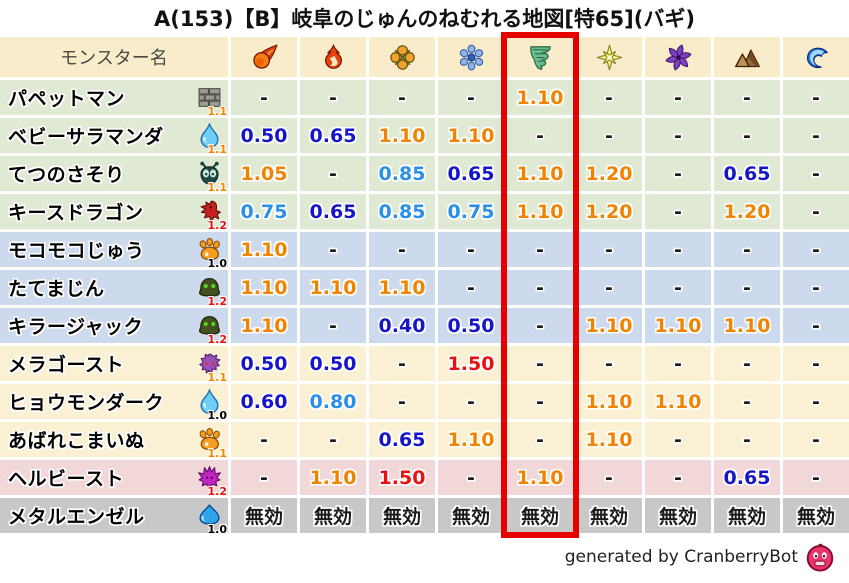  What do you see at coordinates (264, 174) in the screenshot?
I see `resist-value-cell: 1.05` at bounding box center [264, 174].